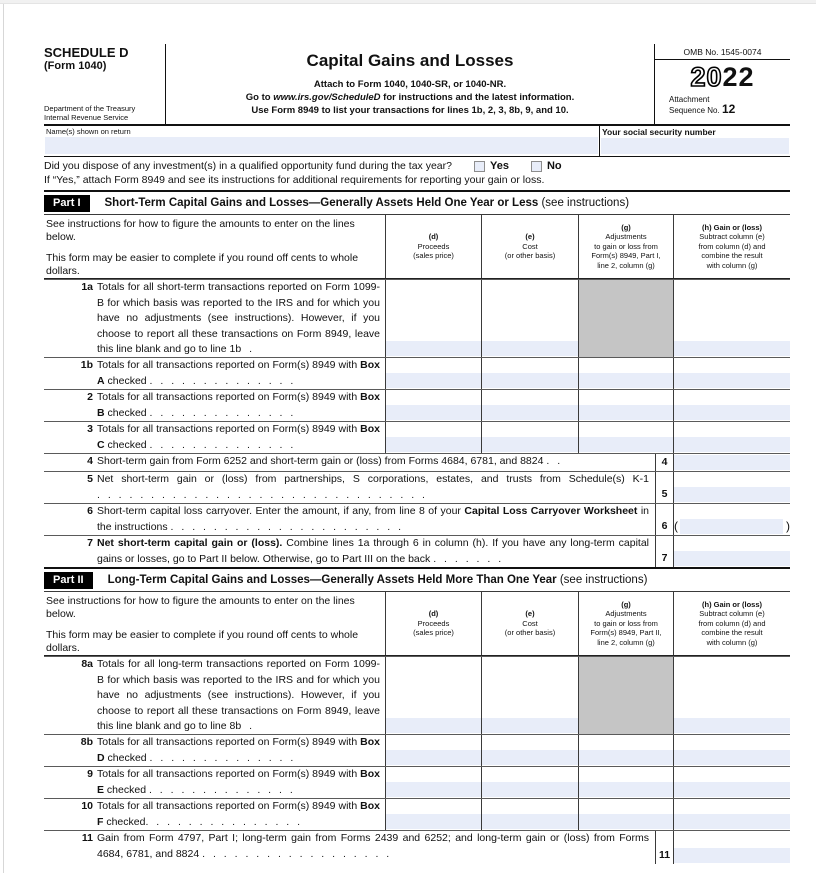 The height and width of the screenshot is (873, 816). What do you see at coordinates (479, 166) in the screenshot?
I see `yes-checkbox` at bounding box center [479, 166].